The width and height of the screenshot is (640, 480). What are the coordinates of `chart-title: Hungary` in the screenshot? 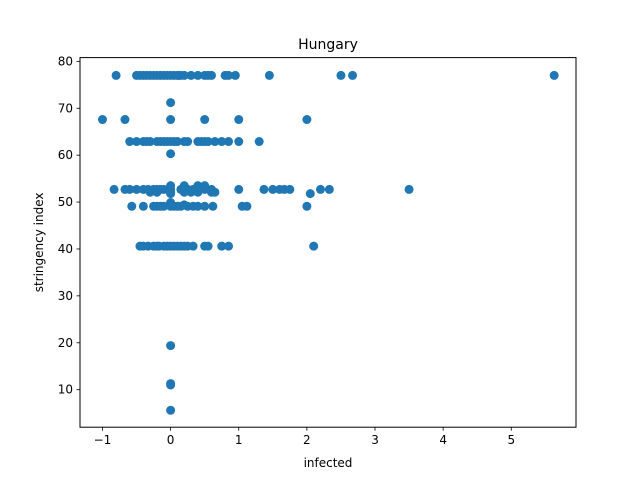 It's located at (328, 45).